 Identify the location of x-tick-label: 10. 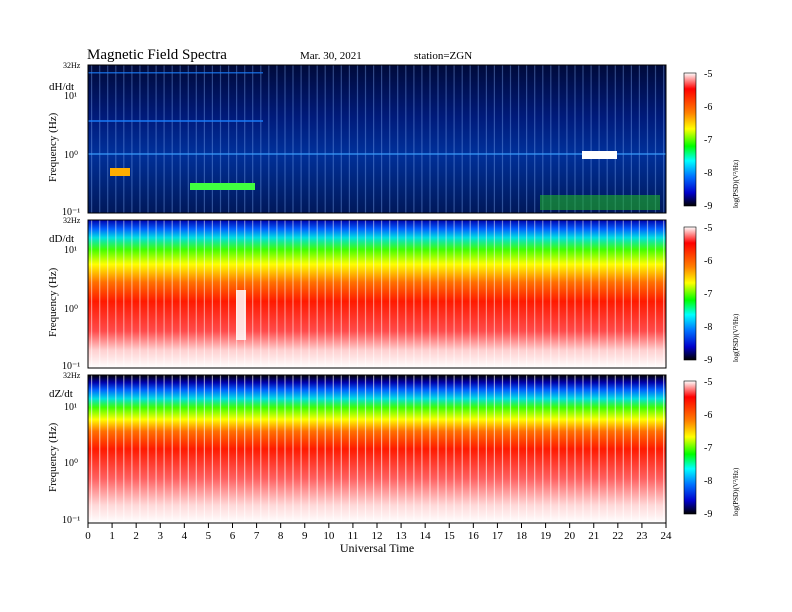
(329, 536).